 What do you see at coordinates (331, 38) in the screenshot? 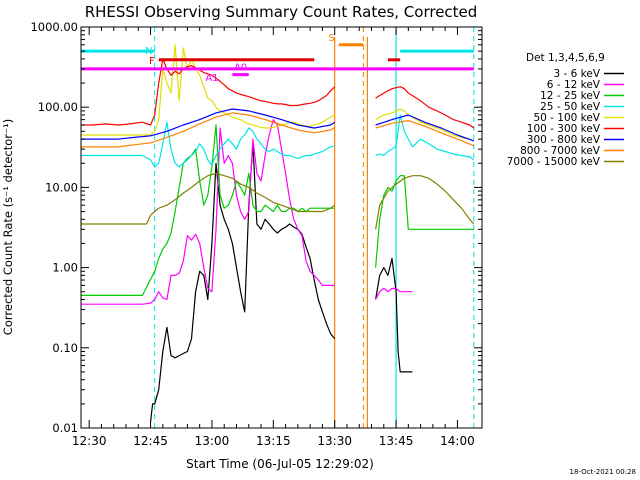
I see `flag-label-2: S` at bounding box center [331, 38].